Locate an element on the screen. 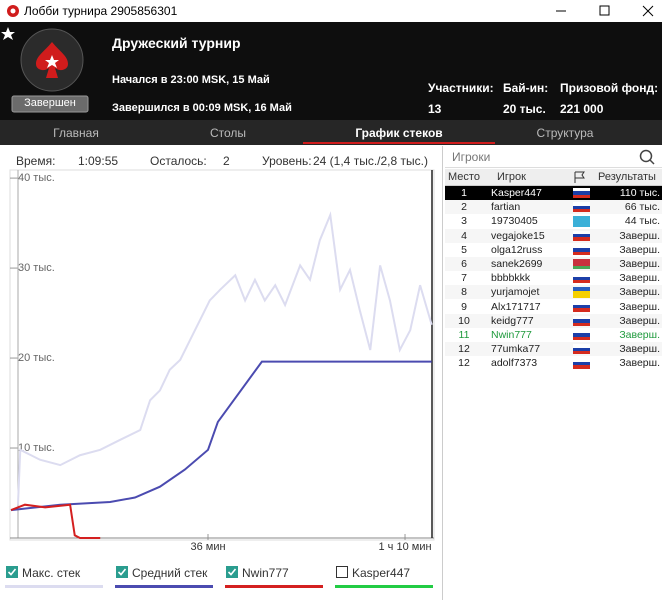  y-tick-label: 40 тыс. is located at coordinates (36, 178).